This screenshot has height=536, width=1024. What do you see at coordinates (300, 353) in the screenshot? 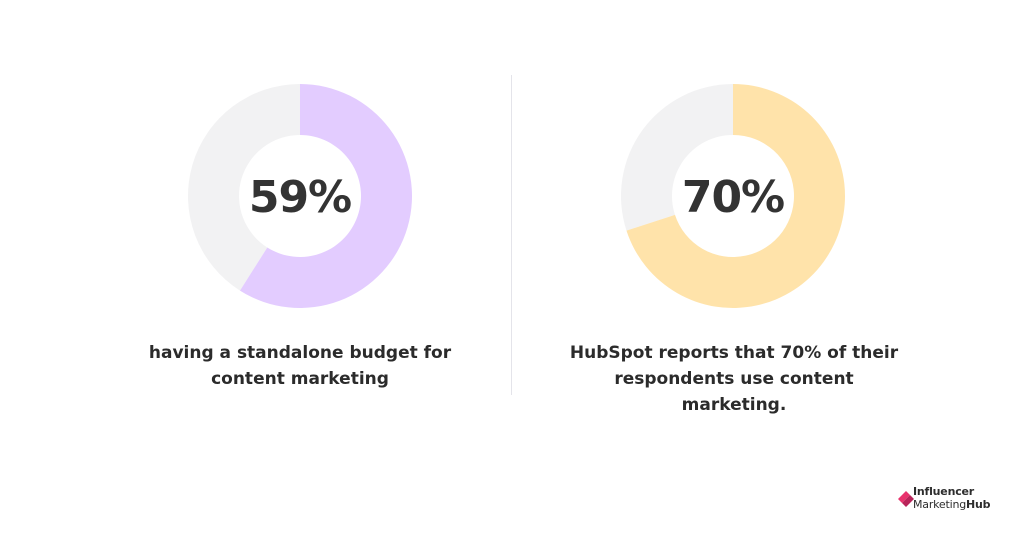
I see `caption-line: having a standalone budget for` at bounding box center [300, 353].